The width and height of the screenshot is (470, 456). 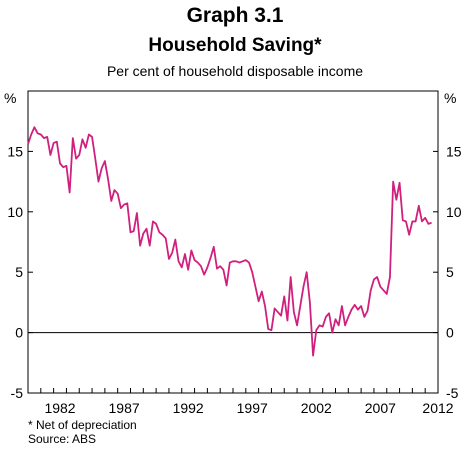 I want to click on y-axis-label: Per cent of household disposable income, so click(x=235, y=71).